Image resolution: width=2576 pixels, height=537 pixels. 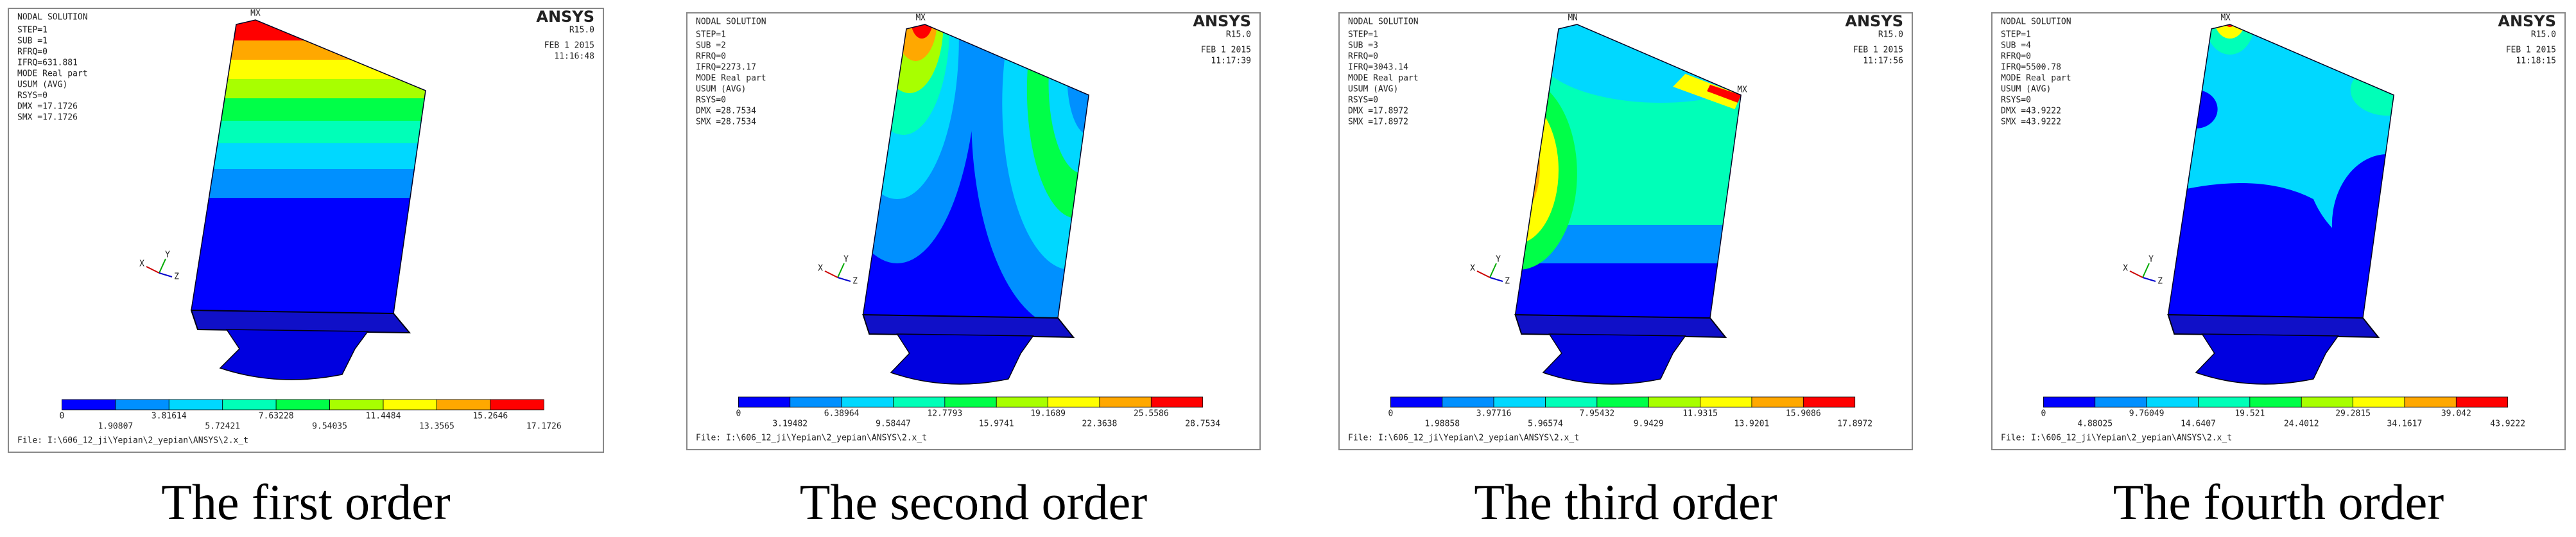 I want to click on solution-info: IFRQ=5500.78, so click(x=2031, y=68).